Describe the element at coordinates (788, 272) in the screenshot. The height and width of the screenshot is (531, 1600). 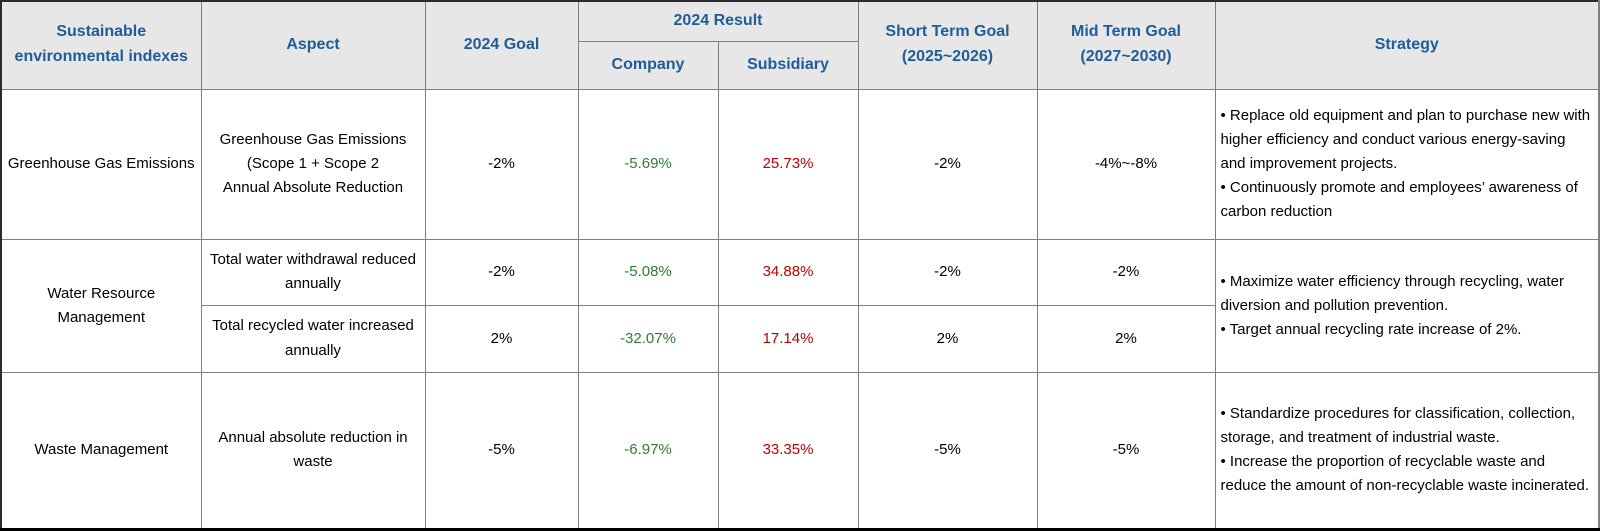
I see `cell-subsidiary-result: 34.88%` at that location.